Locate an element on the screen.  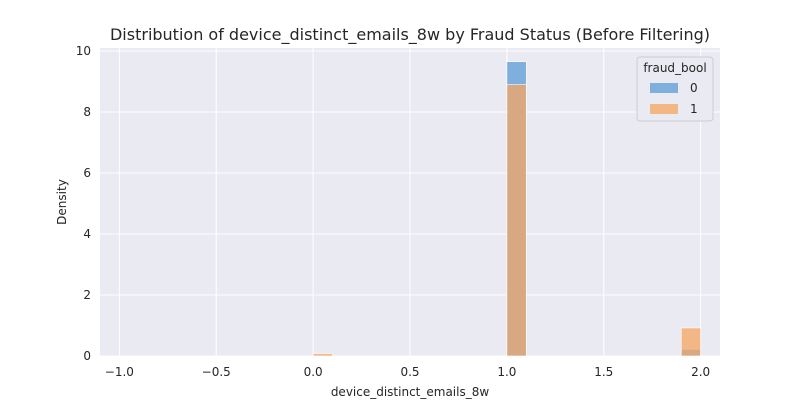
y-tick-label: 10 is located at coordinates (83, 51).